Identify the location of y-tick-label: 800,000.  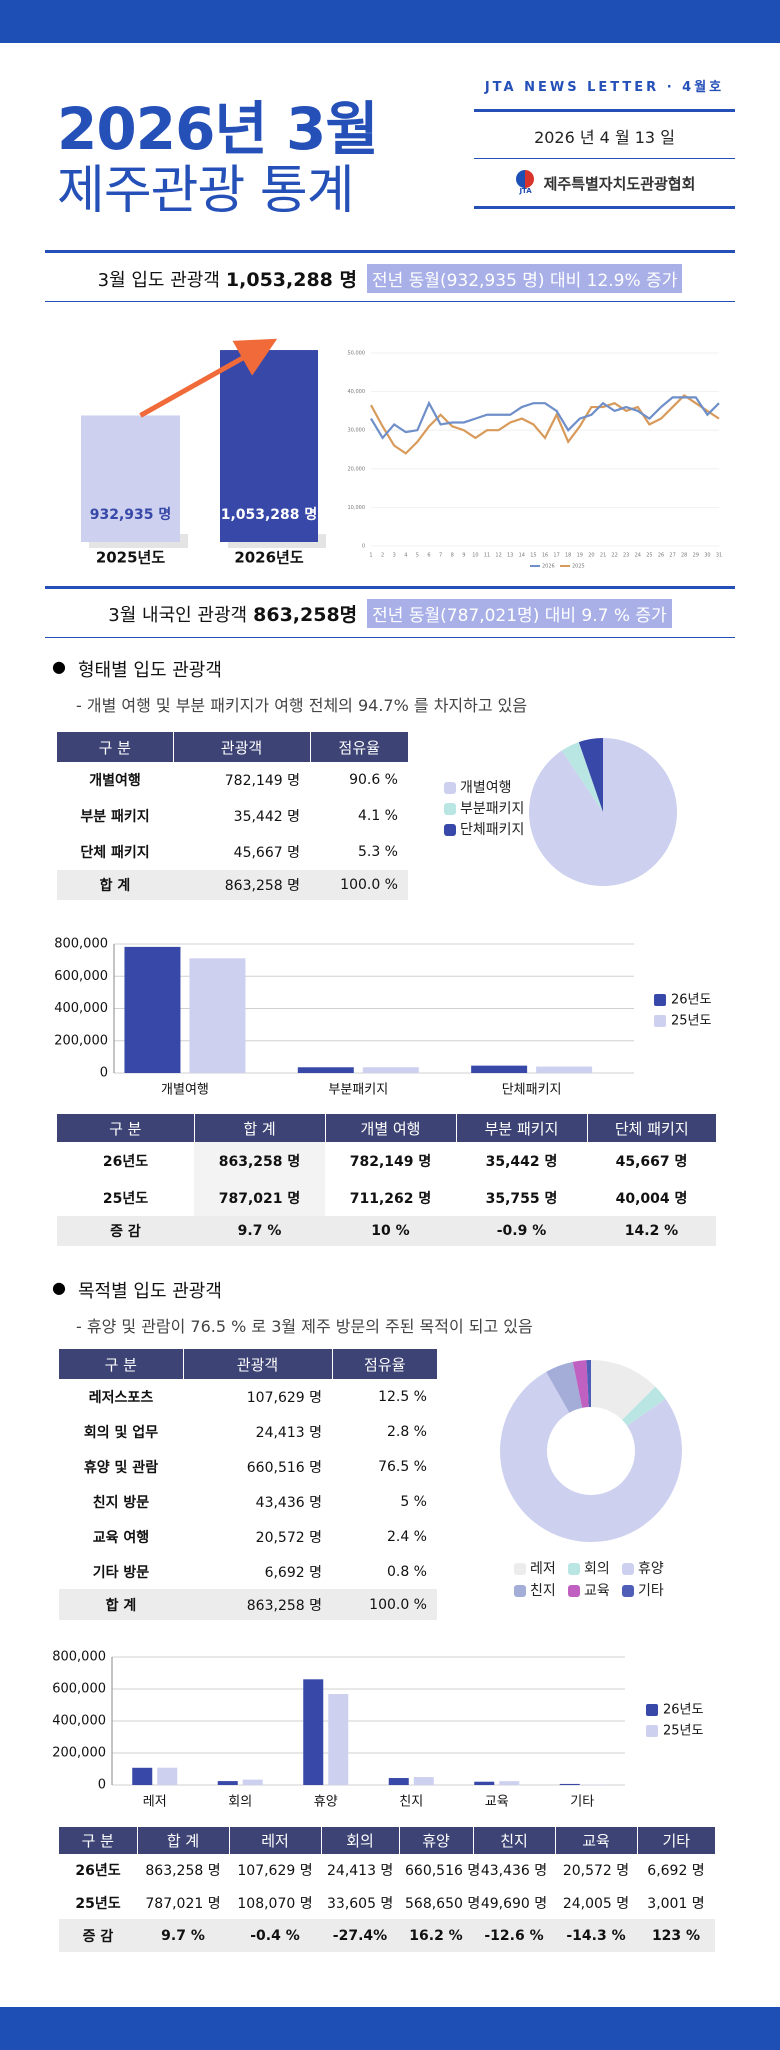
(79, 1657).